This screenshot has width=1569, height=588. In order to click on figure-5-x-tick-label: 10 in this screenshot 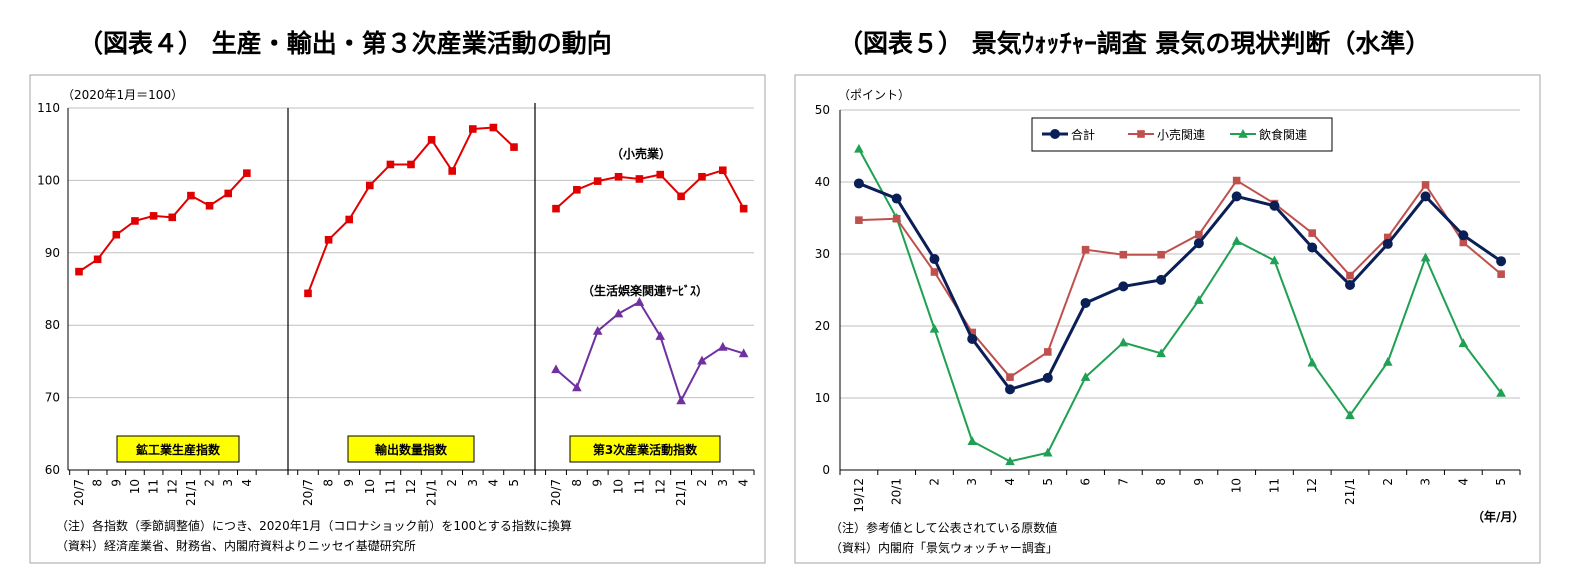, I will do `click(1237, 485)`.